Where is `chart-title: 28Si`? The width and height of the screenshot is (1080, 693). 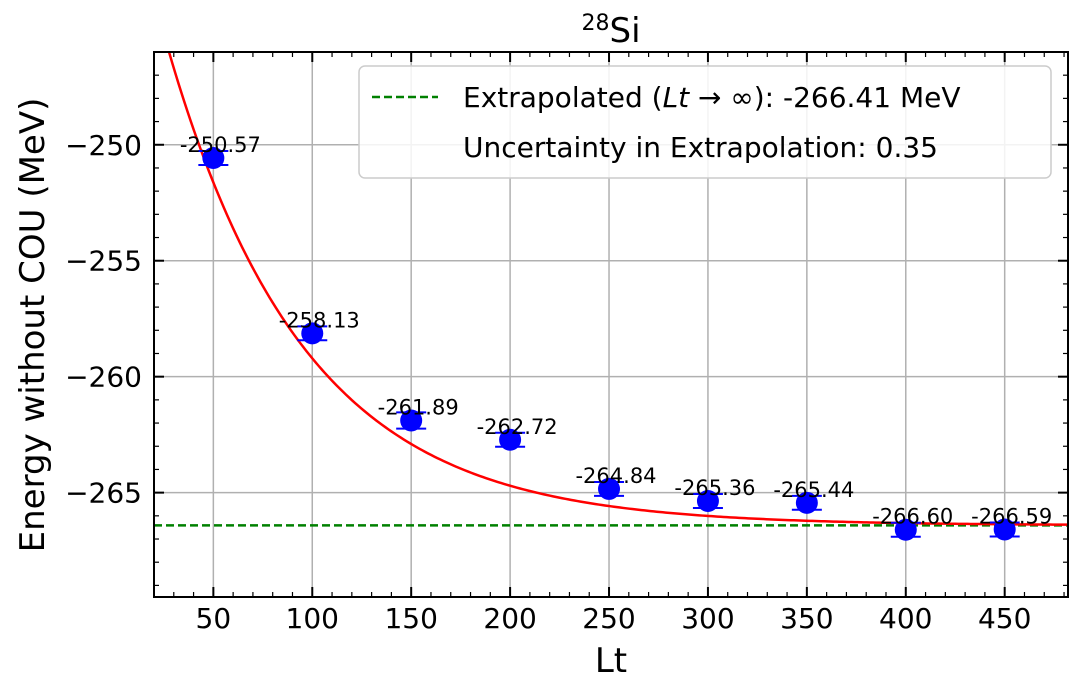 chart-title: 28Si is located at coordinates (610, 31).